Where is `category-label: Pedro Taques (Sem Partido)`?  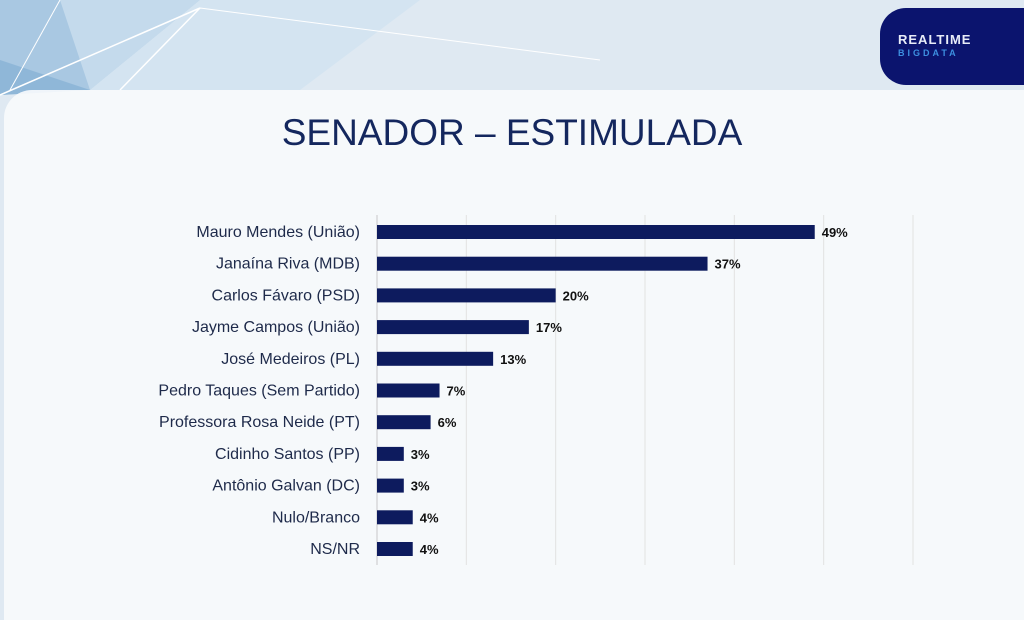 category-label: Pedro Taques (Sem Partido) is located at coordinates (259, 391).